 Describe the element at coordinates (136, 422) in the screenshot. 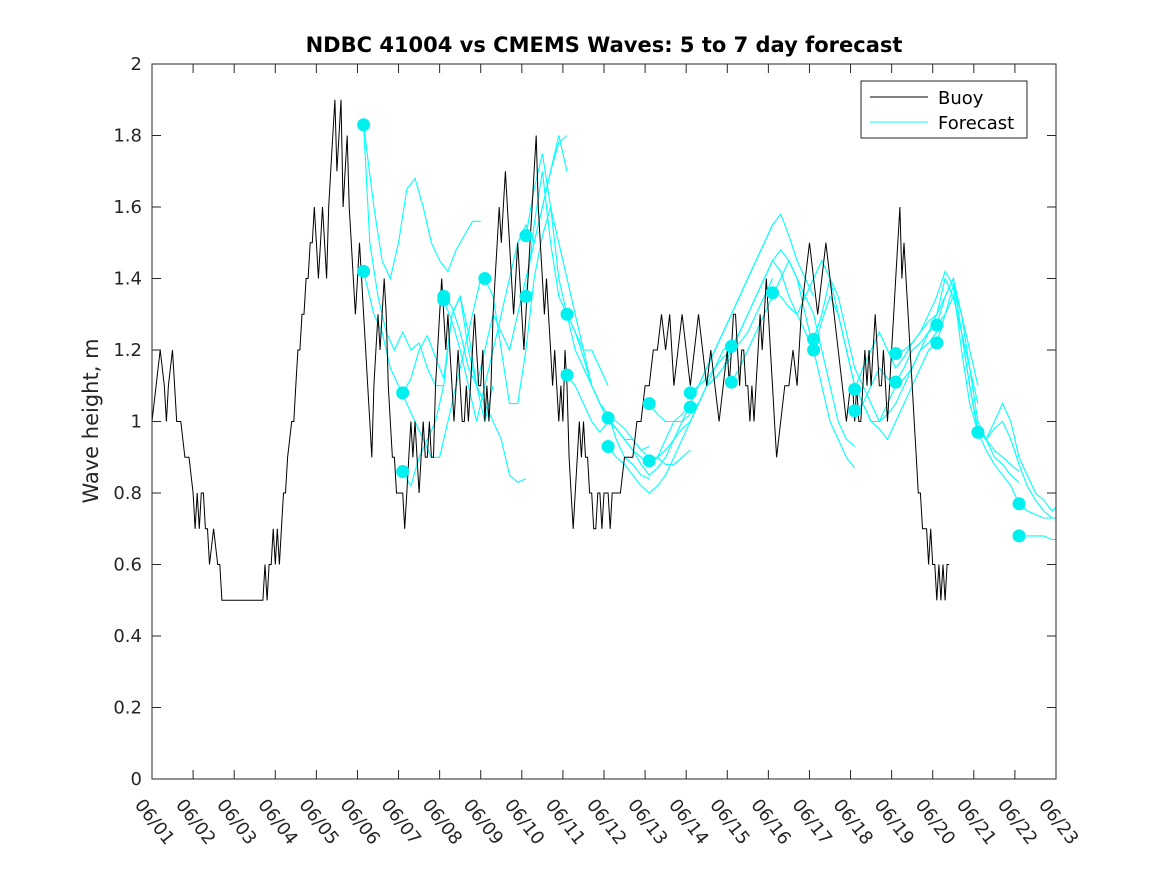

I see `y-tick-label: 1` at that location.